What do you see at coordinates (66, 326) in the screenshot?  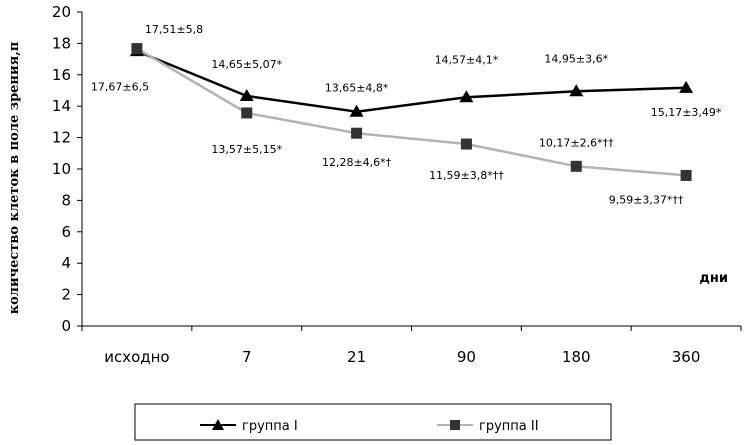 I see `y-tick-label: 0` at bounding box center [66, 326].